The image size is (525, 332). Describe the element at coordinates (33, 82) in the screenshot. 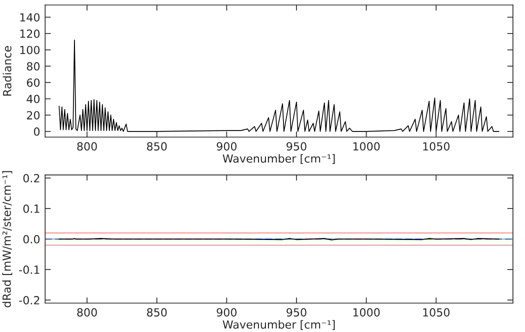

I see `y-tick-label: 60` at that location.